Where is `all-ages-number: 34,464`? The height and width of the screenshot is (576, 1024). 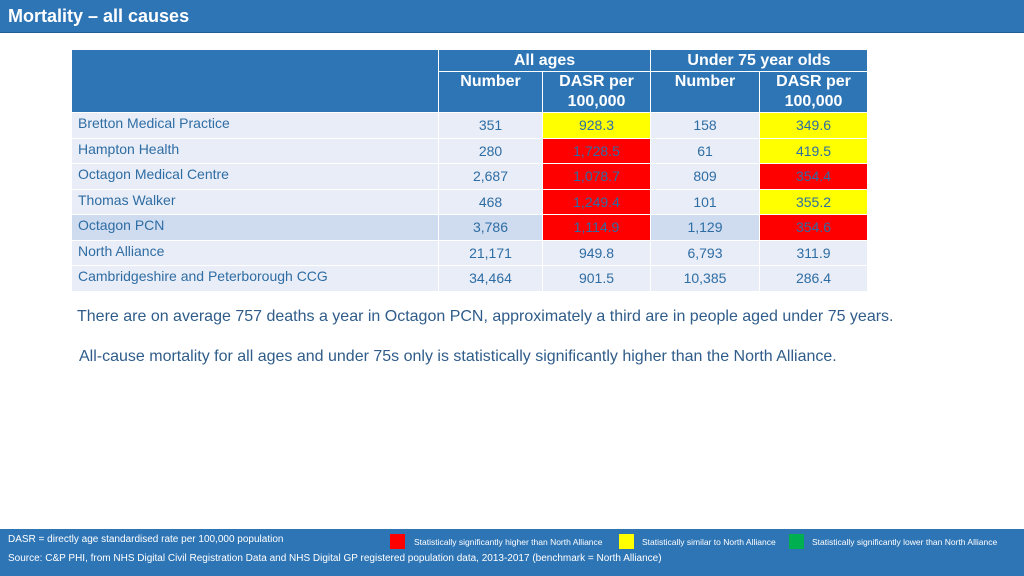
all-ages-number: 34,464 is located at coordinates (490, 278).